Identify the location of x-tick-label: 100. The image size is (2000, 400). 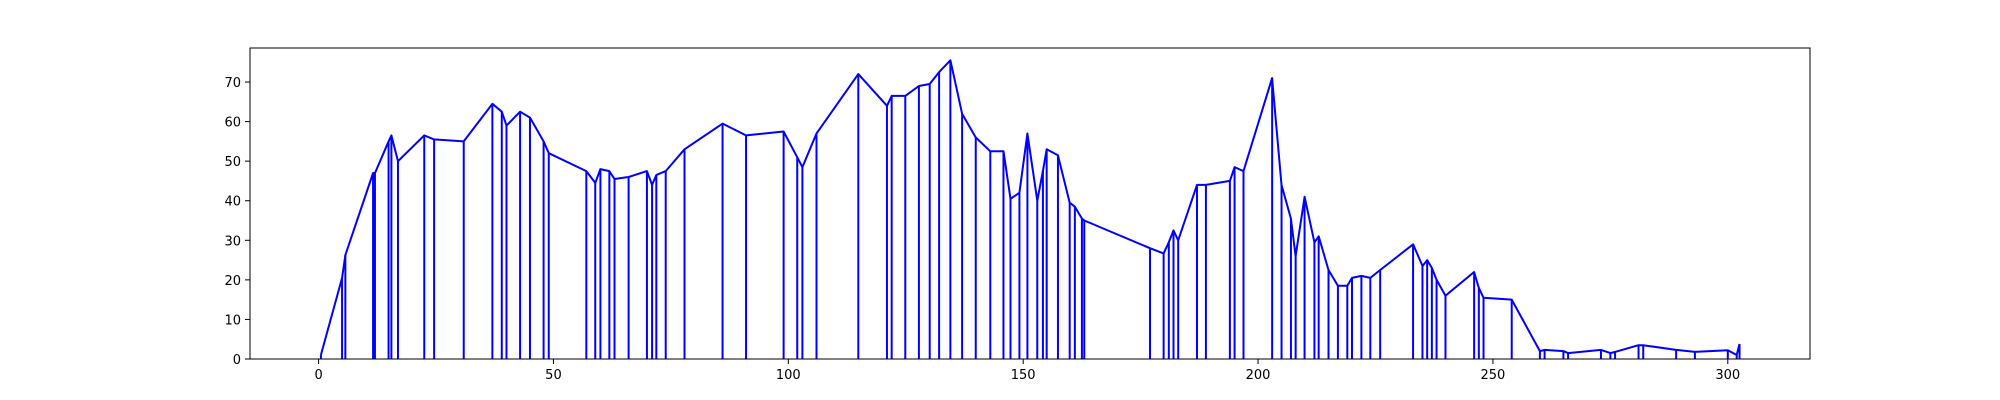
(788, 375).